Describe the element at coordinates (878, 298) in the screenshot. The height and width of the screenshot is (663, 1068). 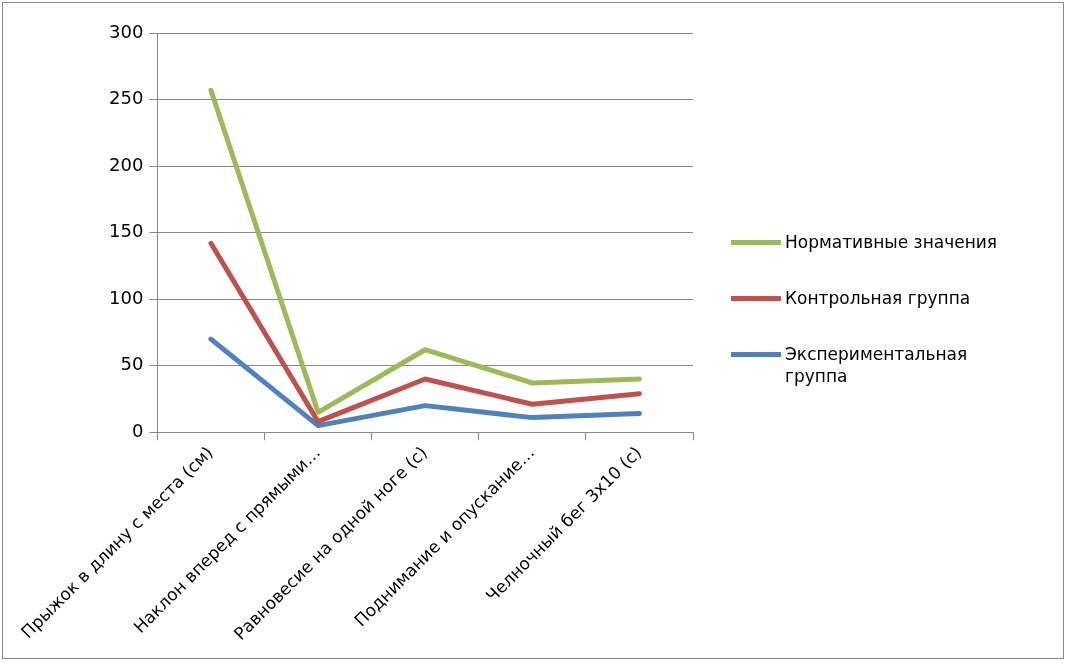
I see `legend-label: Контрольная группа` at that location.